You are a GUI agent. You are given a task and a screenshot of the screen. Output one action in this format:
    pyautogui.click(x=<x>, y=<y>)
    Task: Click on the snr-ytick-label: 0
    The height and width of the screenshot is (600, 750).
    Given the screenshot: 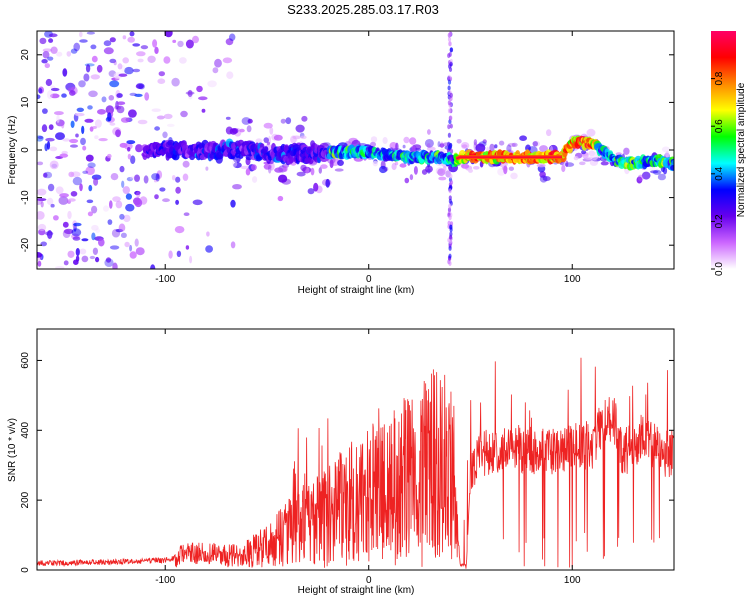 What is the action you would take?
    pyautogui.click(x=25, y=570)
    